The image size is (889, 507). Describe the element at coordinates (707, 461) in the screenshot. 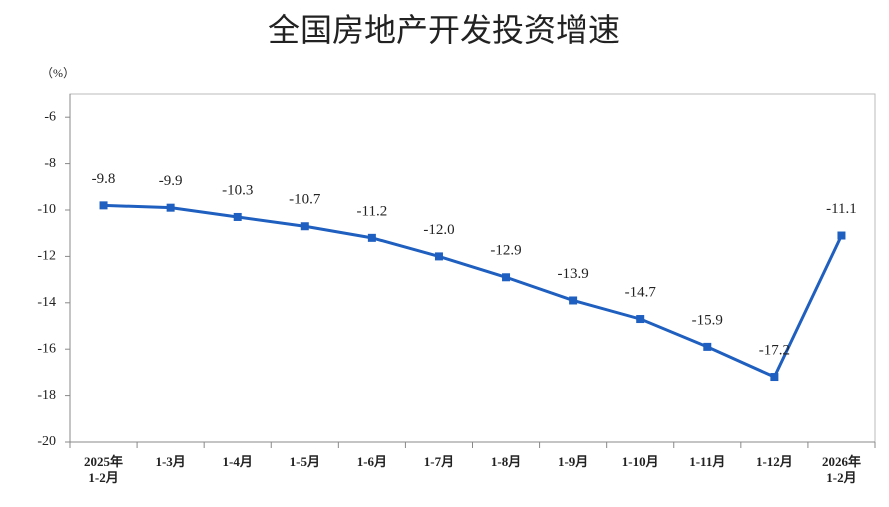

I see `x-tick-label: 1-11月` at that location.